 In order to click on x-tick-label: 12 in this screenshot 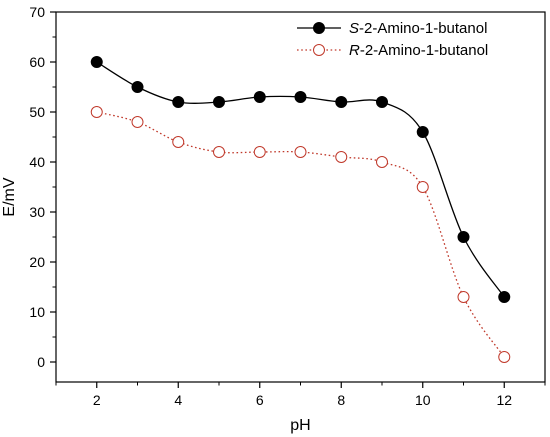, I will do `click(504, 400)`.